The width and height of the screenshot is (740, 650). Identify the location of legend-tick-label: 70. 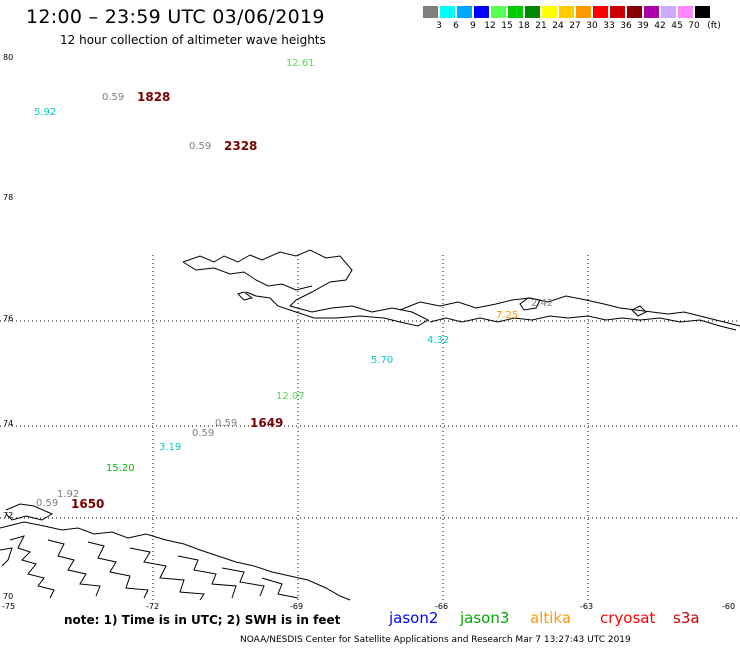
(694, 26).